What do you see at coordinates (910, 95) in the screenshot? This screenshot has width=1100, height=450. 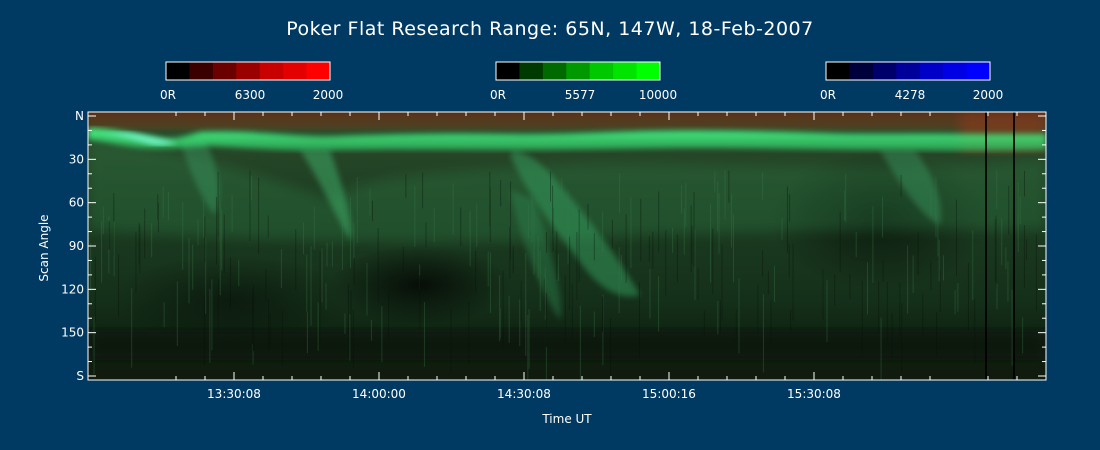 I see `colorbar-blue-label: 4278` at bounding box center [910, 95].